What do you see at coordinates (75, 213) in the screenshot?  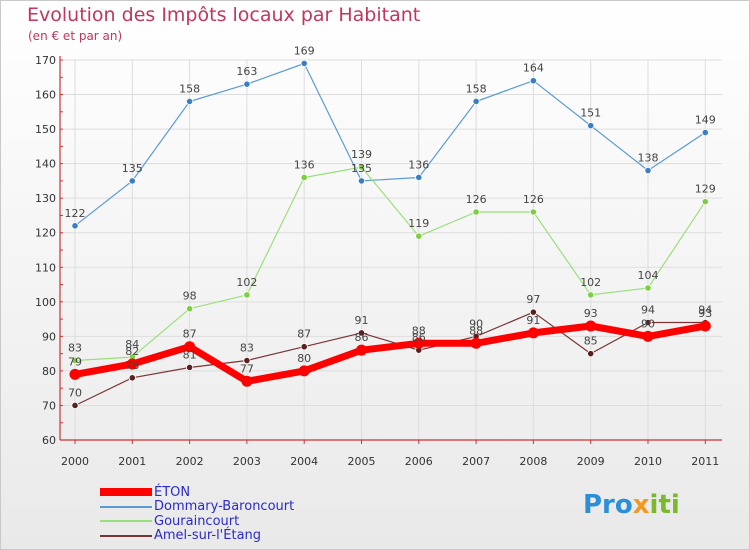 I see `data-label: 122` at bounding box center [75, 213].